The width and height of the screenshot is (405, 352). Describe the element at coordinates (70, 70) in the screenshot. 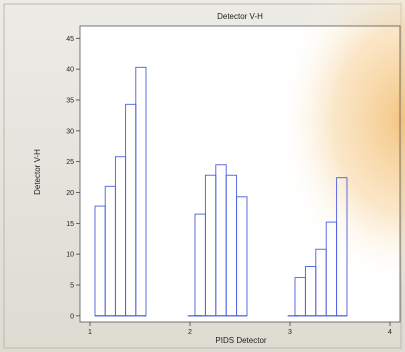

I see `y-tick-label: 40` at that location.